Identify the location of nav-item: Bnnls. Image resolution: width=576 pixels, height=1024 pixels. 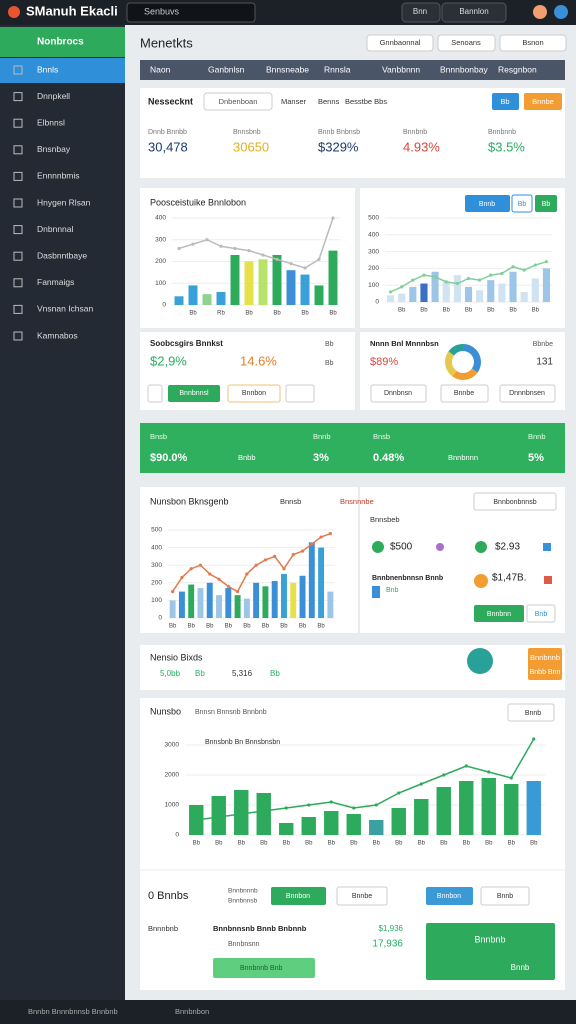
(47, 69).